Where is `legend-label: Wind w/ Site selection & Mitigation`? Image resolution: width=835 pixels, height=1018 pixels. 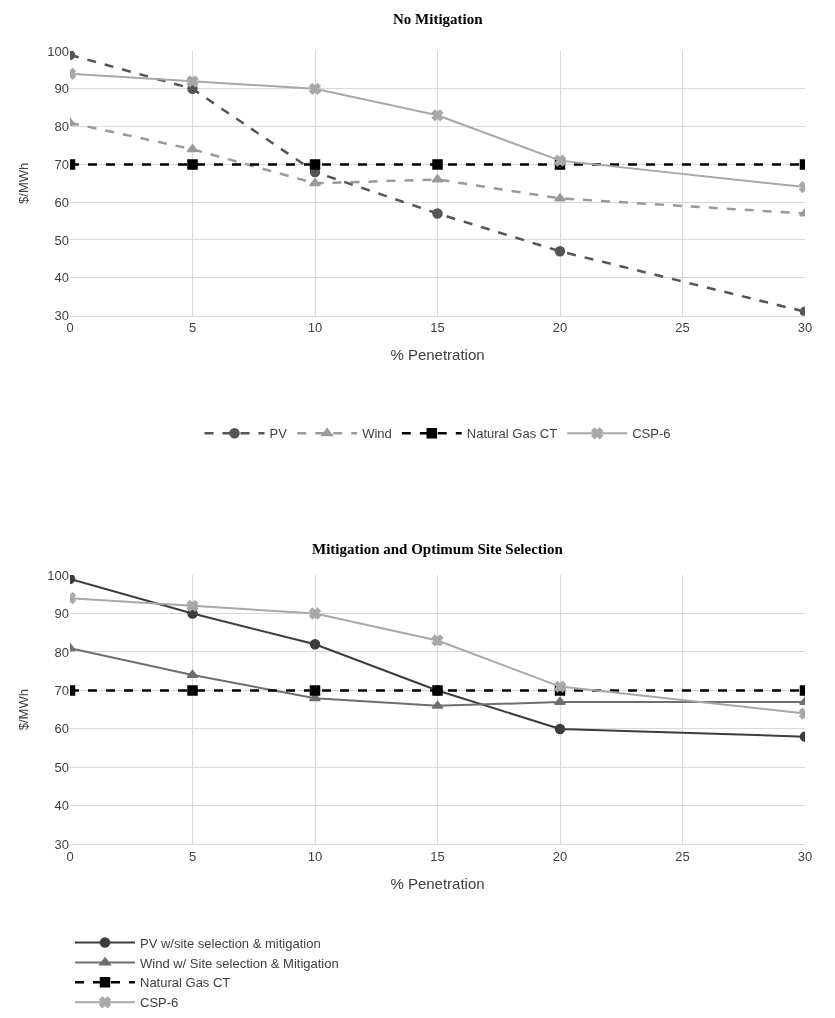 legend-label: Wind w/ Site selection & Mitigation is located at coordinates (239, 963).